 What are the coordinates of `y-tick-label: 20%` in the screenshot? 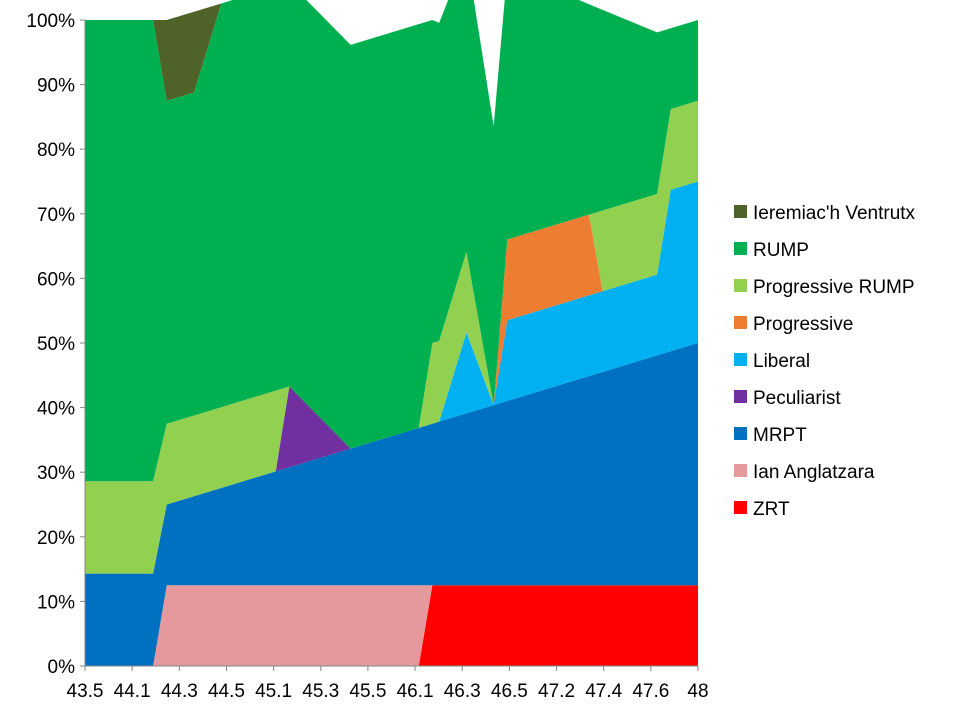 It's located at (56, 538).